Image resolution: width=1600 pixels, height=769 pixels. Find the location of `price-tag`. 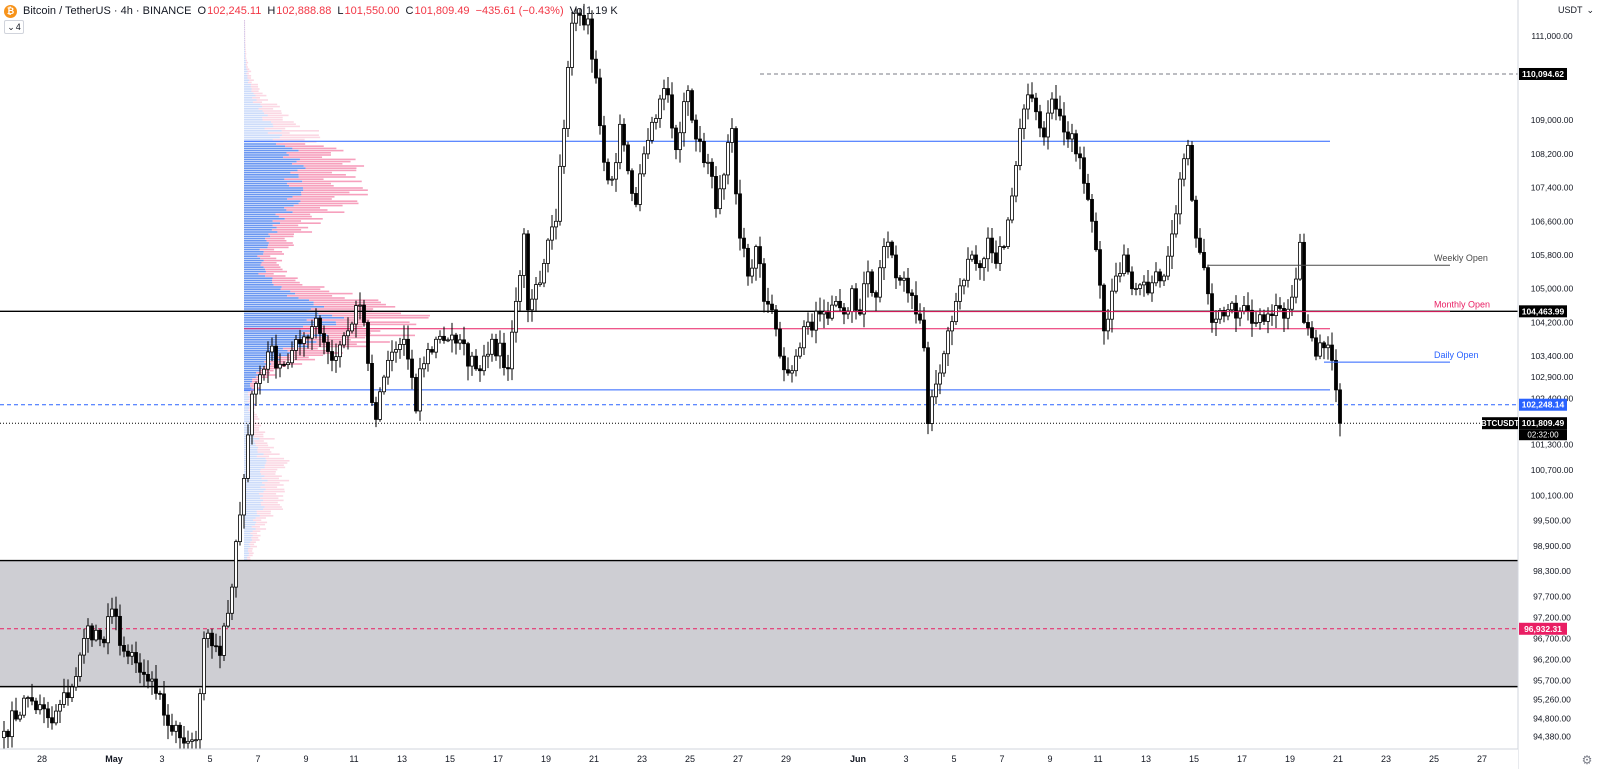

price-tag is located at coordinates (1543, 628).